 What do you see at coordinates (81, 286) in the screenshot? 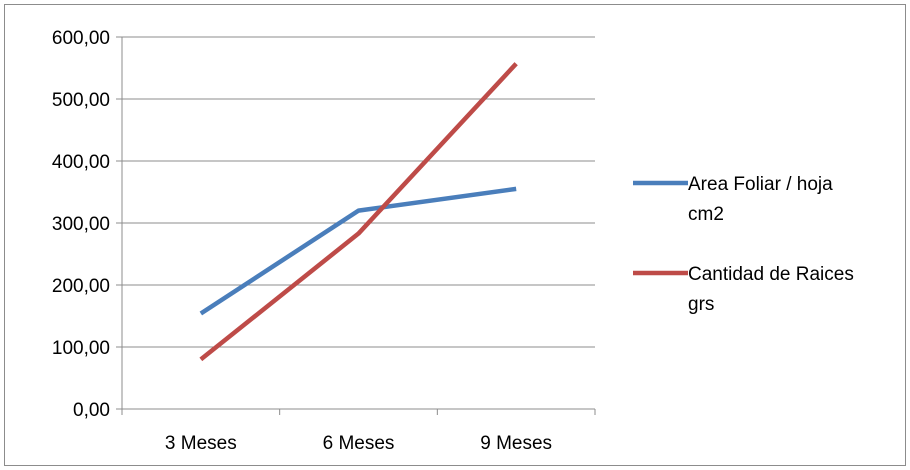
I see `y-tick-label: 200,00` at bounding box center [81, 286].